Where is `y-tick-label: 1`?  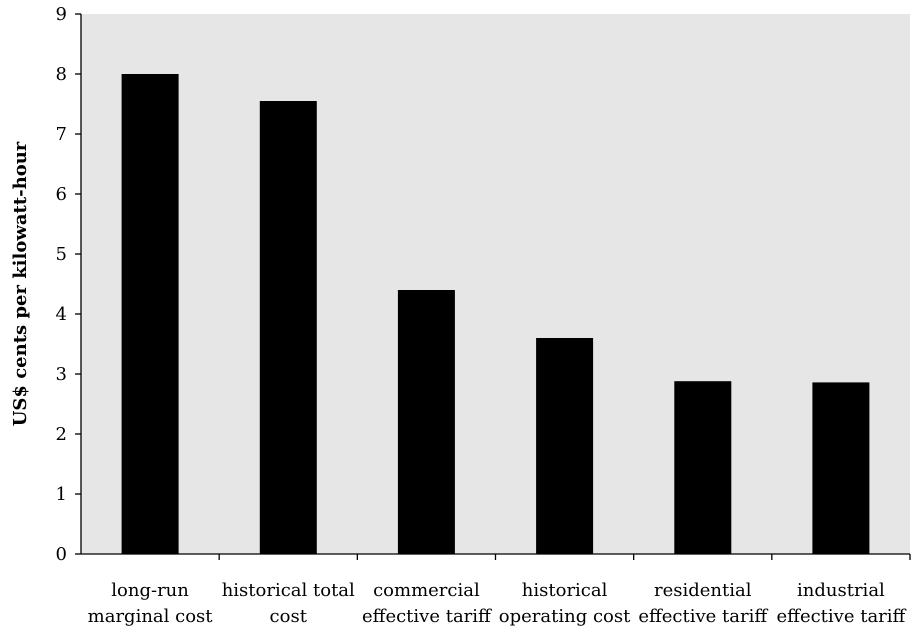 y-tick-label: 1 is located at coordinates (61, 494).